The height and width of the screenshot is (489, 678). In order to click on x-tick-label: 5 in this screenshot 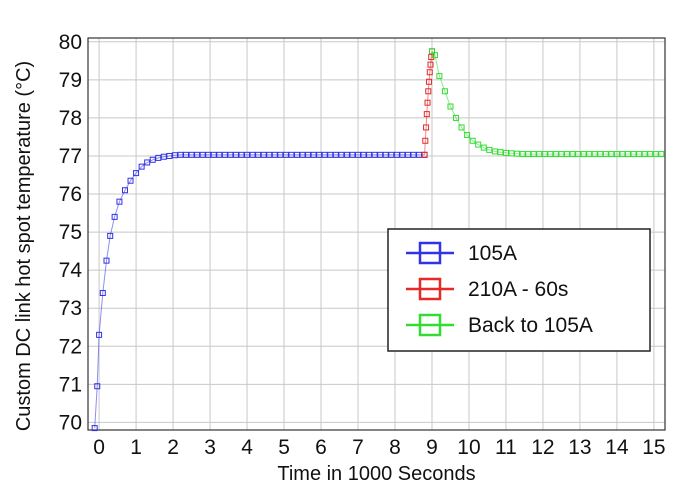, I will do `click(284, 447)`.